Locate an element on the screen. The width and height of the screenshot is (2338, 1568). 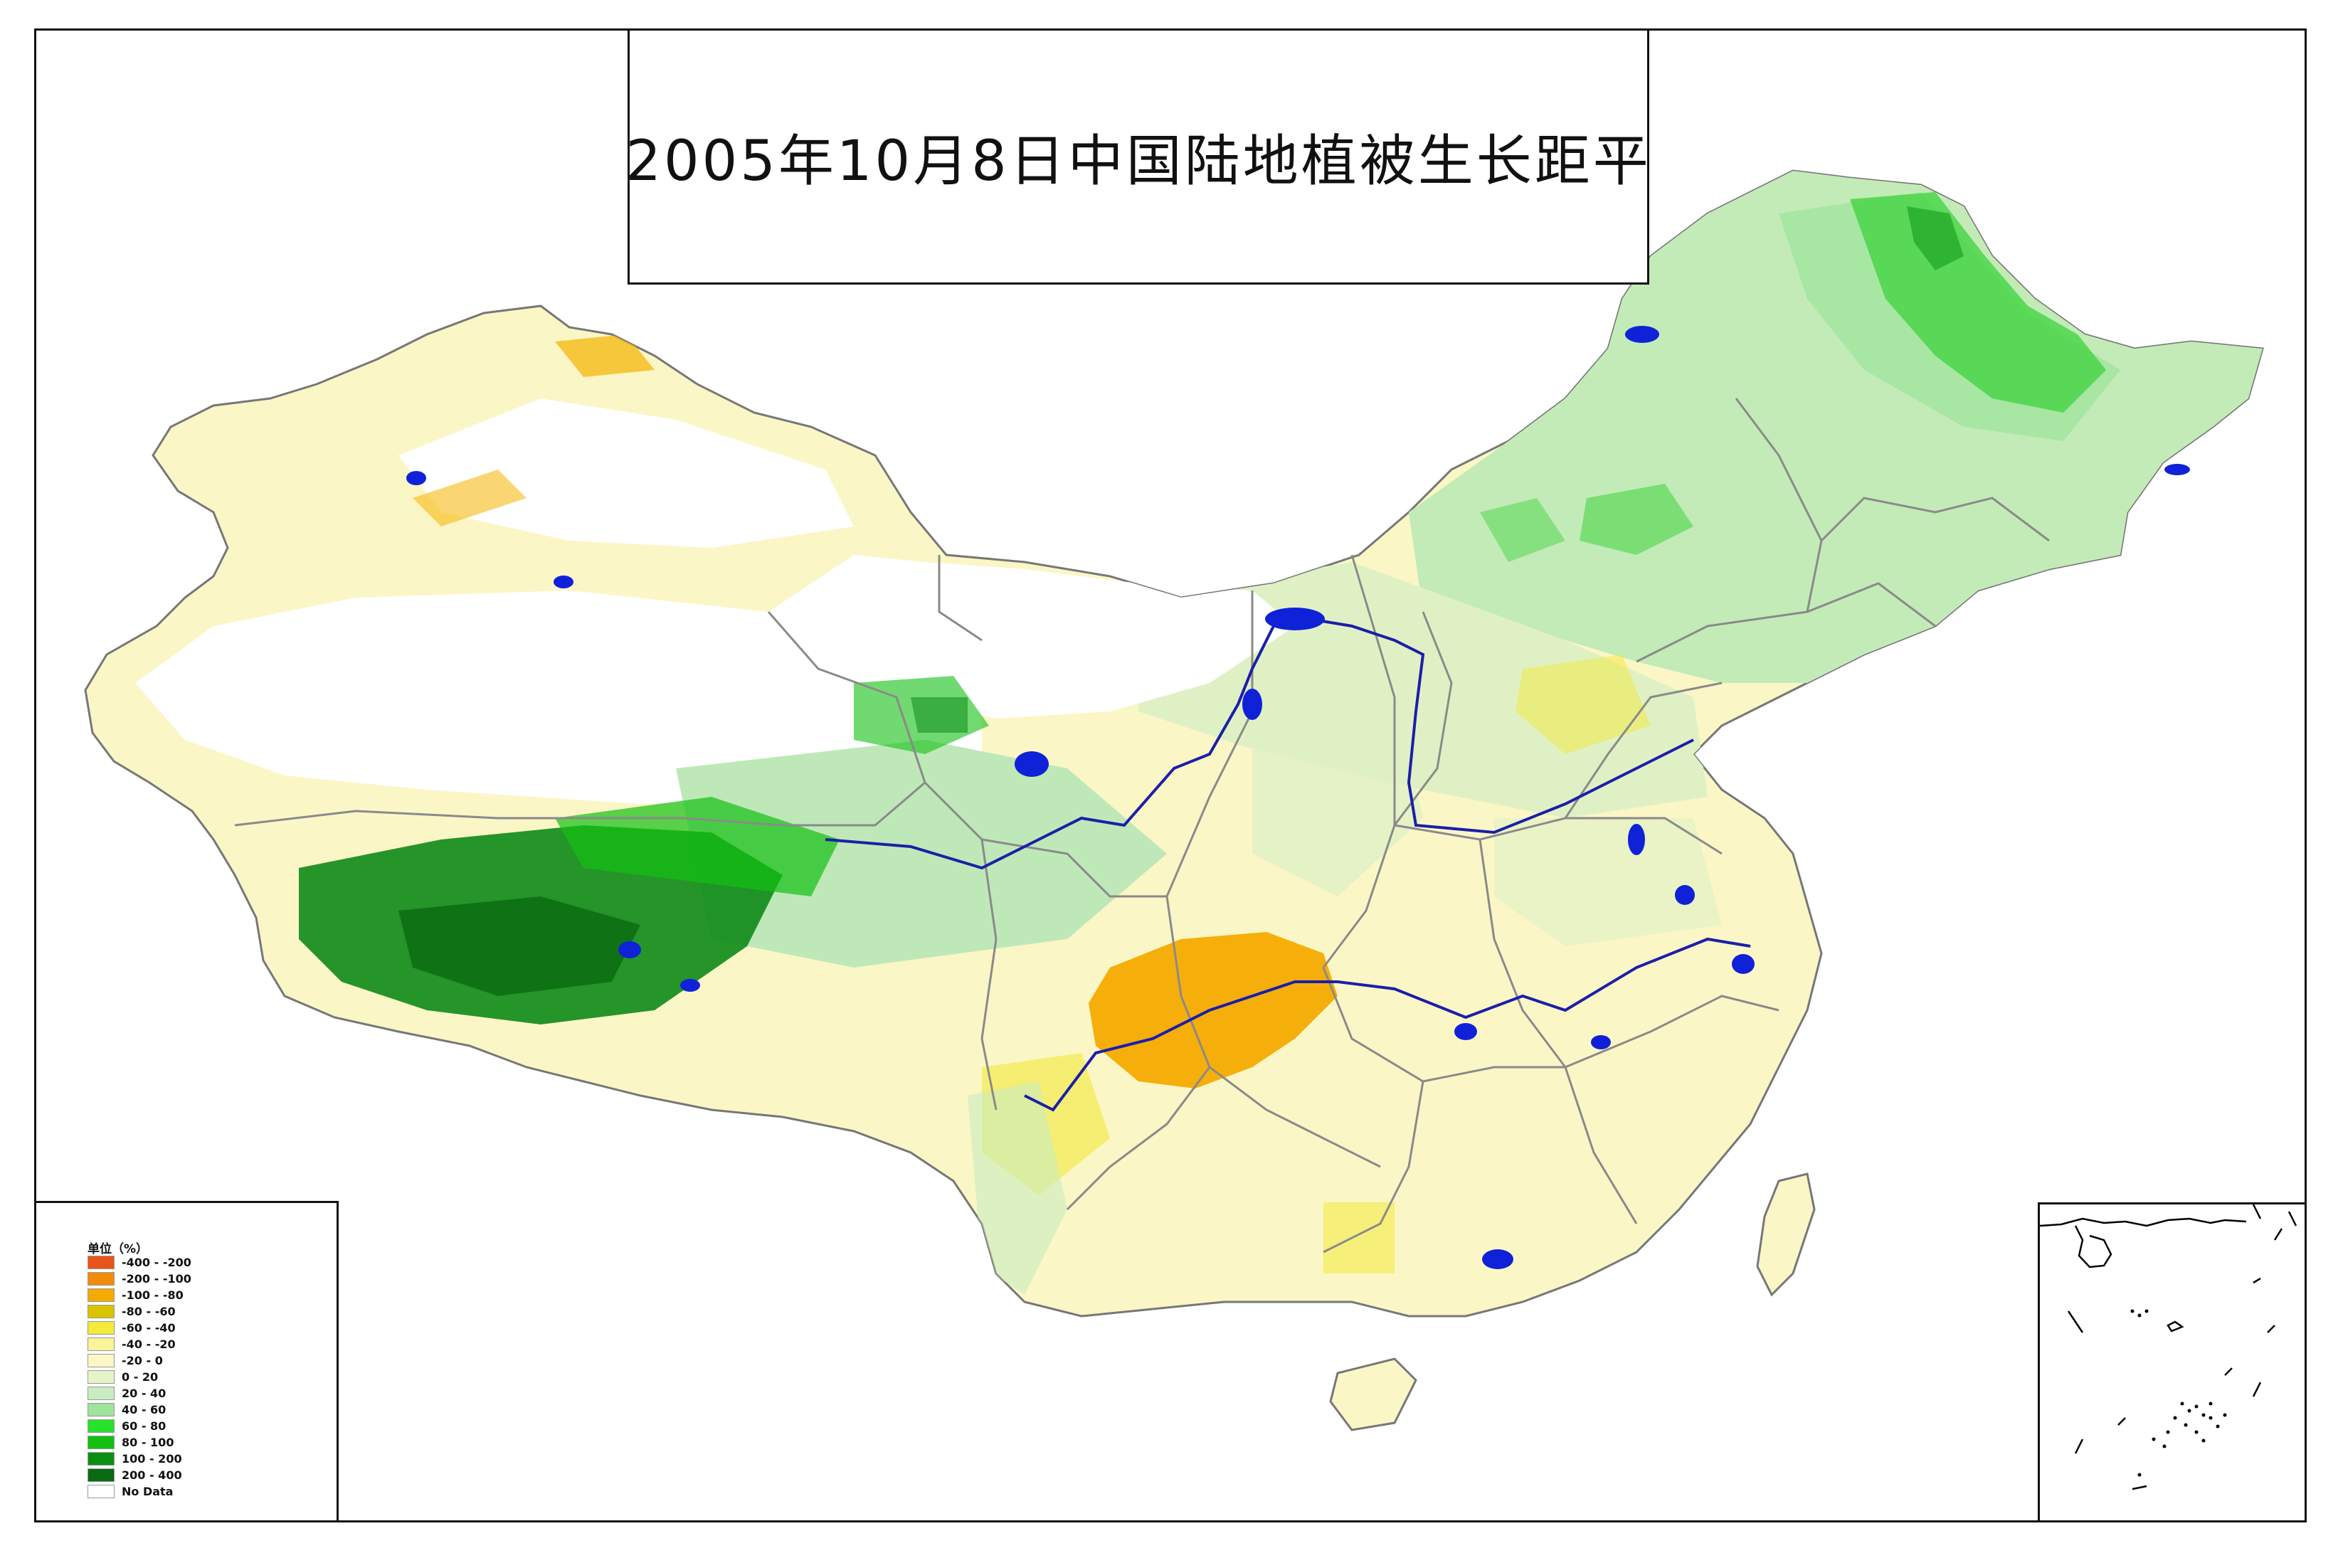
legend-item: 80 - 100 is located at coordinates (139, 1442).